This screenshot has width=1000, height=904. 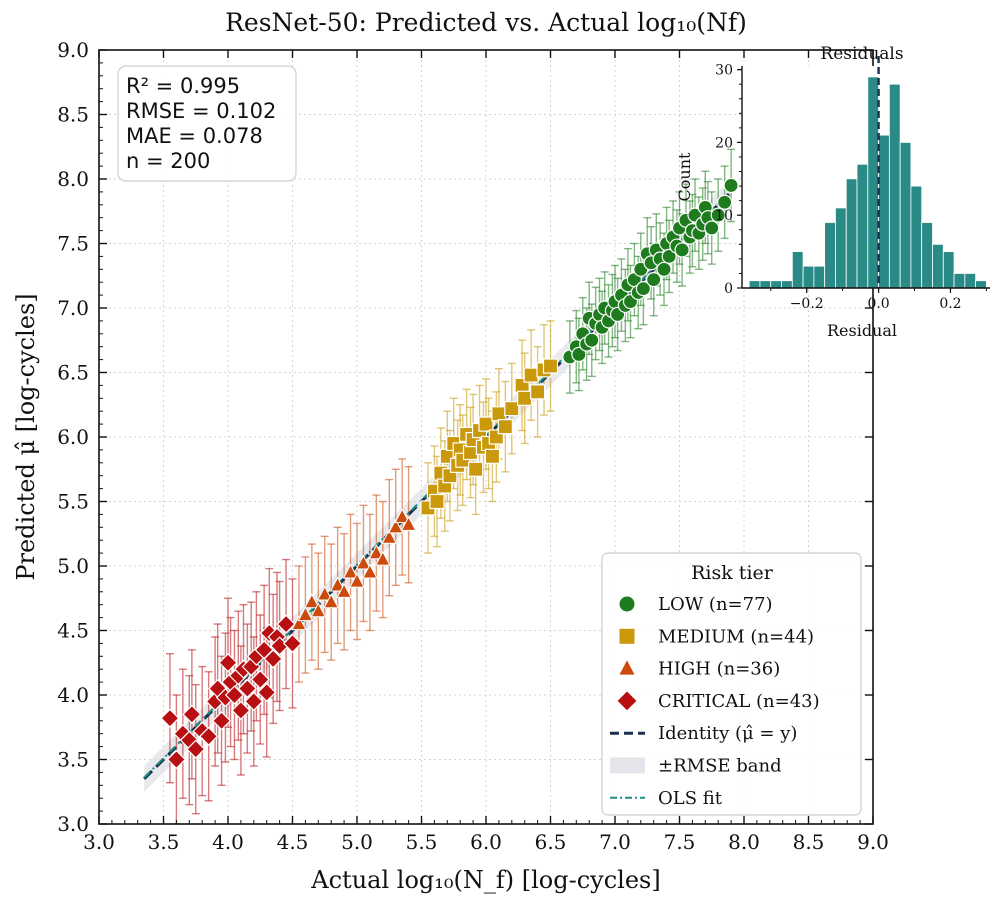 What do you see at coordinates (615, 842) in the screenshot?
I see `x-tick-label: 7.0` at bounding box center [615, 842].